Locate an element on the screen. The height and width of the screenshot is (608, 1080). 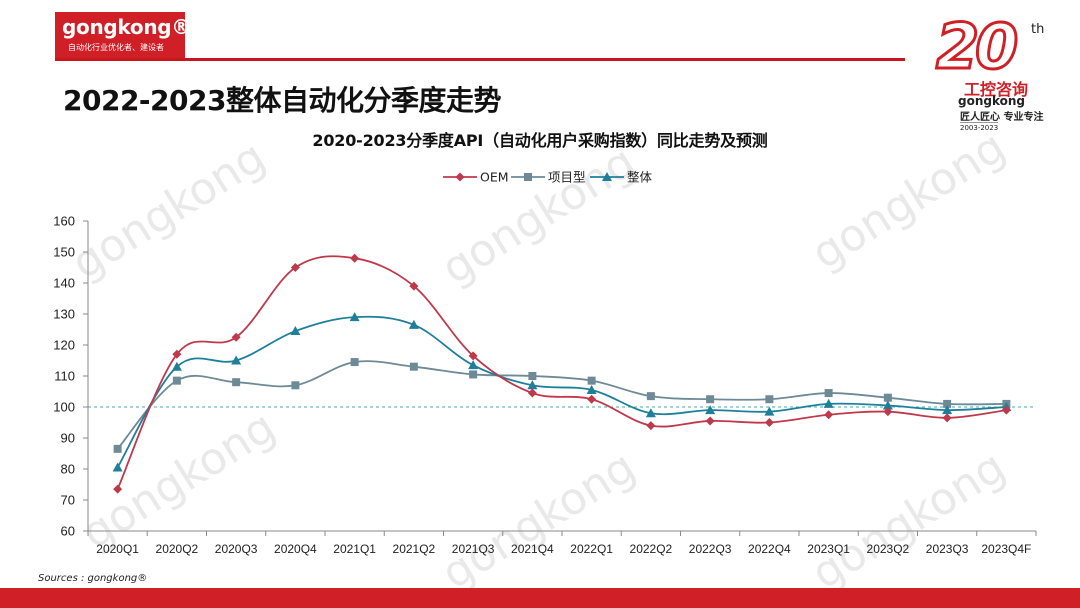
x-tick-label: 2022Q4 is located at coordinates (769, 549).